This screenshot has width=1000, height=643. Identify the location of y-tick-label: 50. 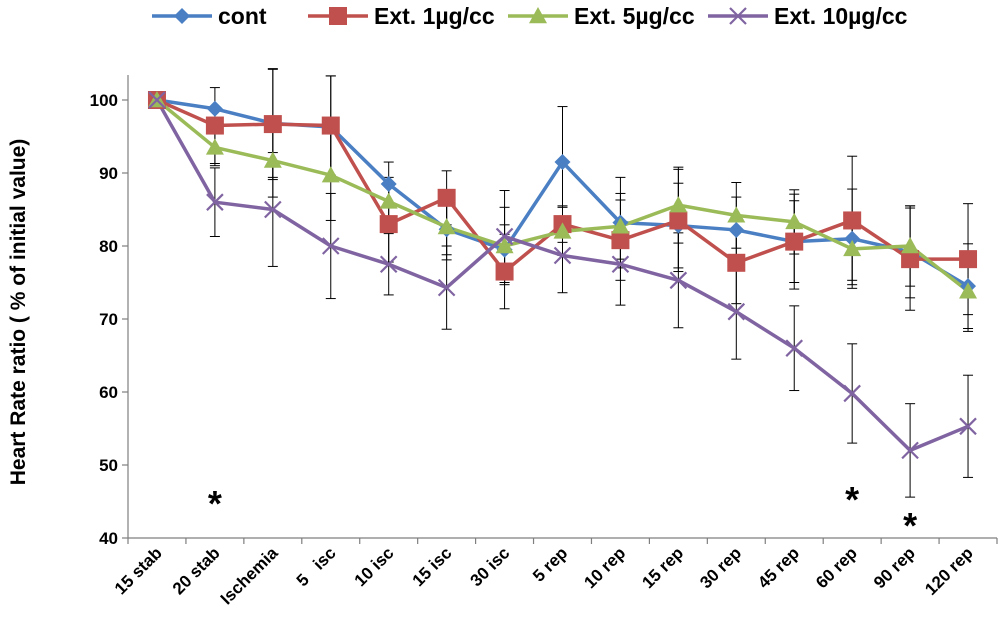
(108, 465).